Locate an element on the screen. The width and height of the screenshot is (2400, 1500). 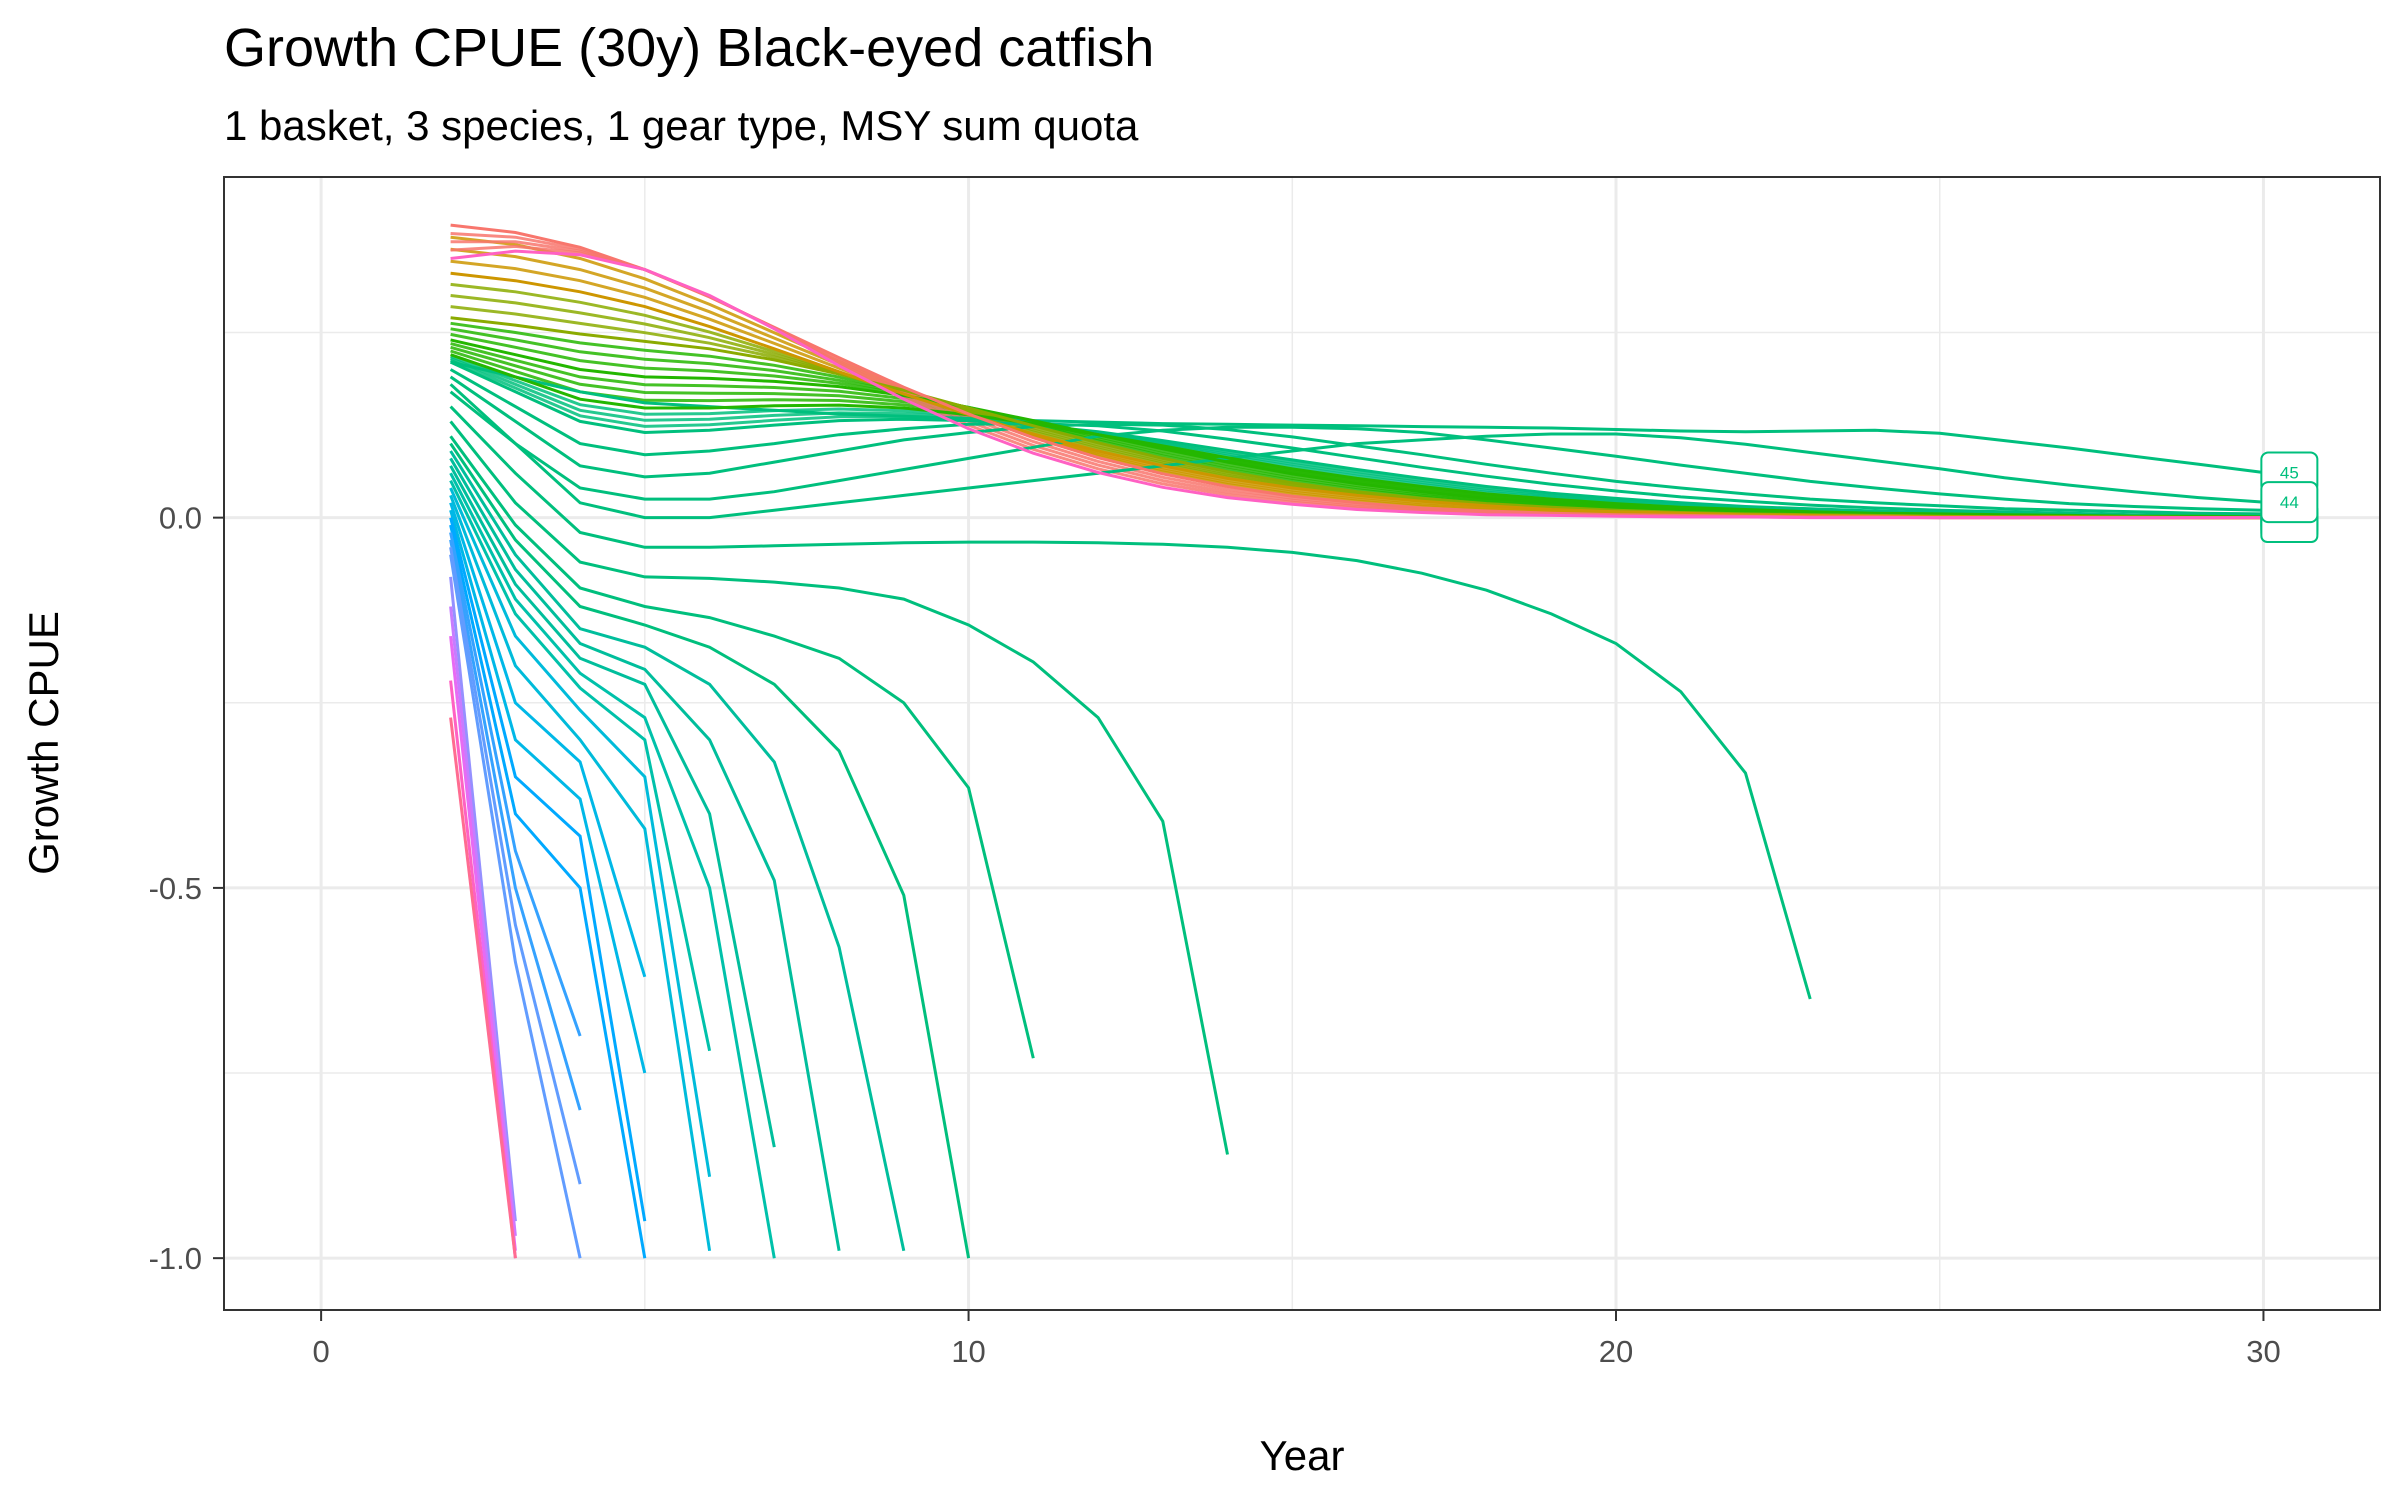
chart-title: Growth CPUE (30y) Black-eyed catfish is located at coordinates (689, 48).